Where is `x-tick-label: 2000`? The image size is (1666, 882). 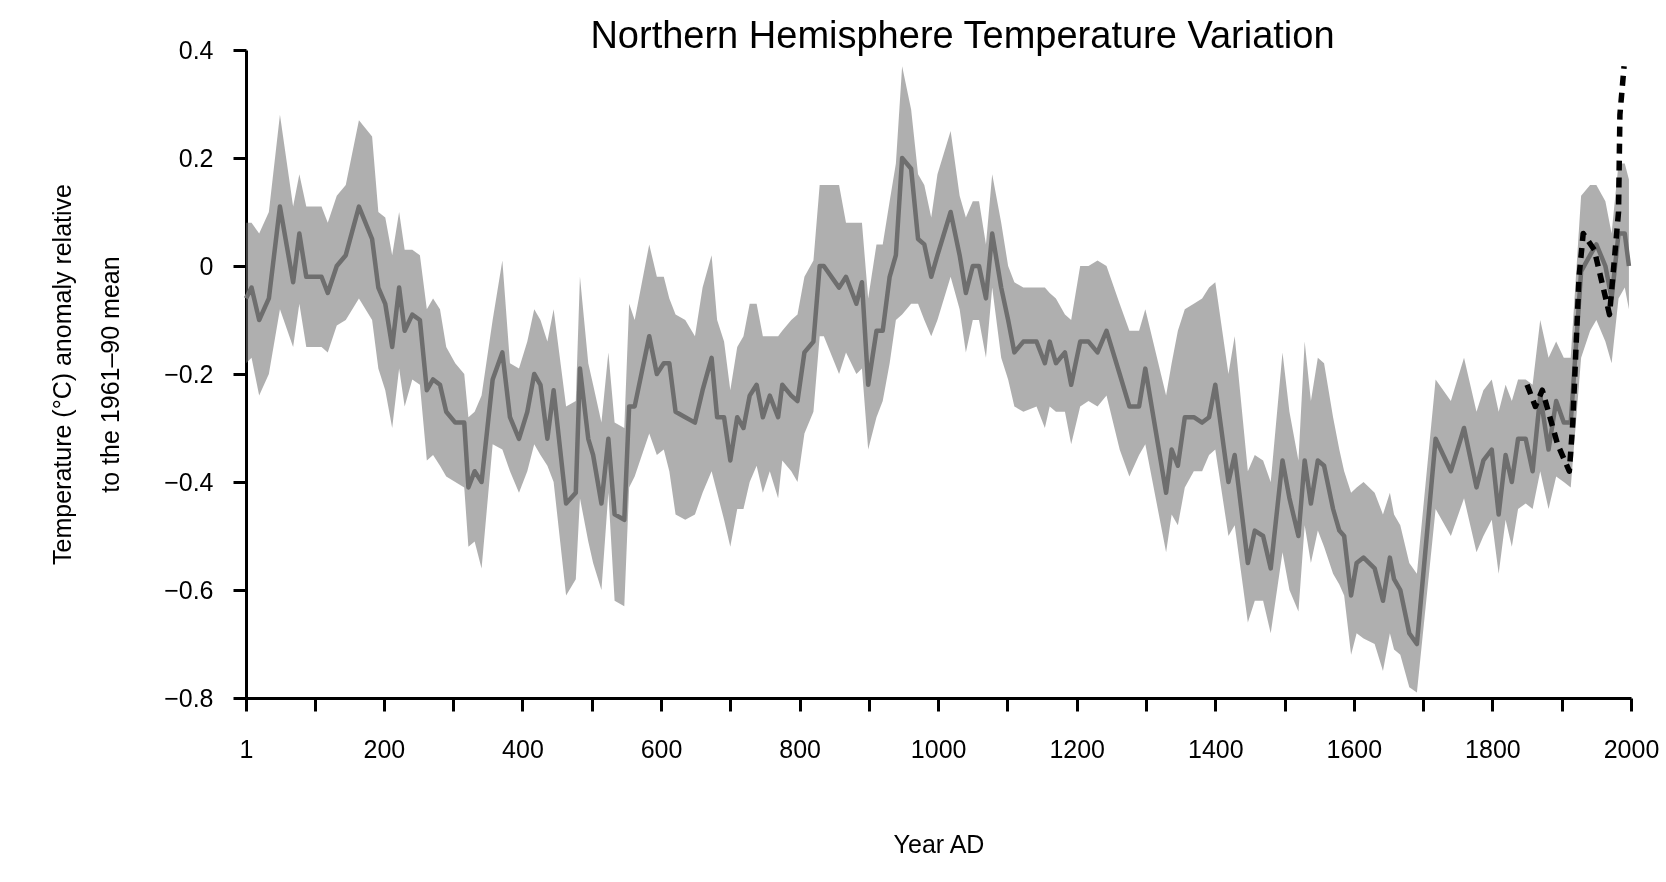
x-tick-label: 2000 is located at coordinates (1631, 748).